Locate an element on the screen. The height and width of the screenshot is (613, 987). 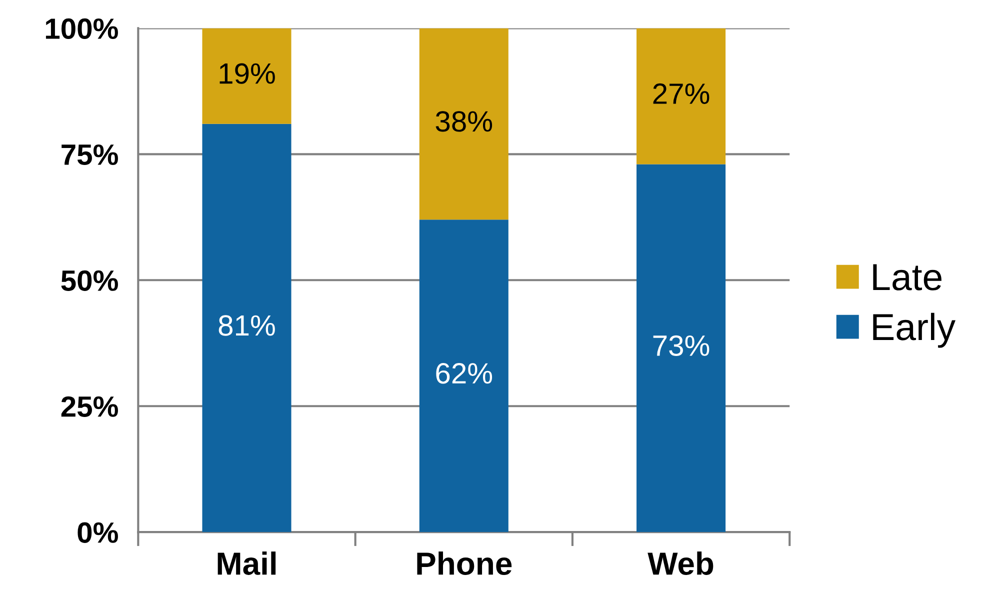
data-label: 62% is located at coordinates (464, 373).